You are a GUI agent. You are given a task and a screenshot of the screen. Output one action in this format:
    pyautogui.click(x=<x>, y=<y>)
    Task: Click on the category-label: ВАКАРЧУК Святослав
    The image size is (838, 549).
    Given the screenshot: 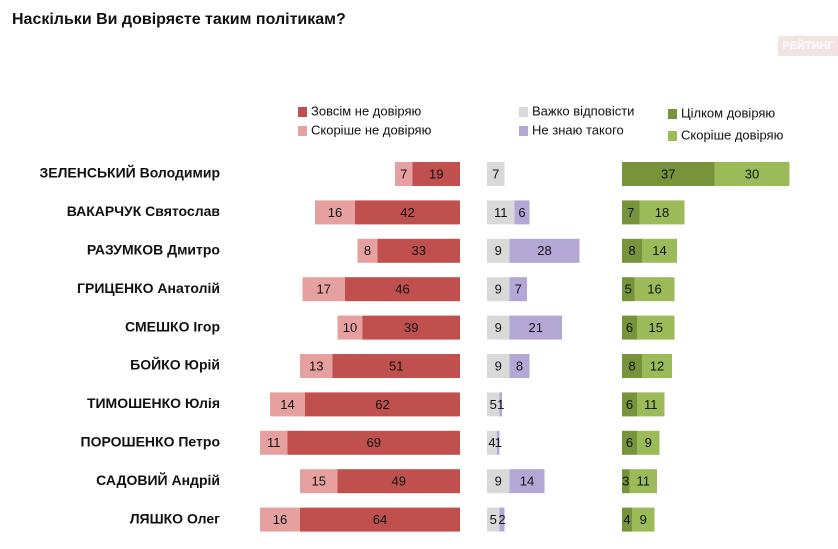 What is the action you would take?
    pyautogui.click(x=144, y=211)
    